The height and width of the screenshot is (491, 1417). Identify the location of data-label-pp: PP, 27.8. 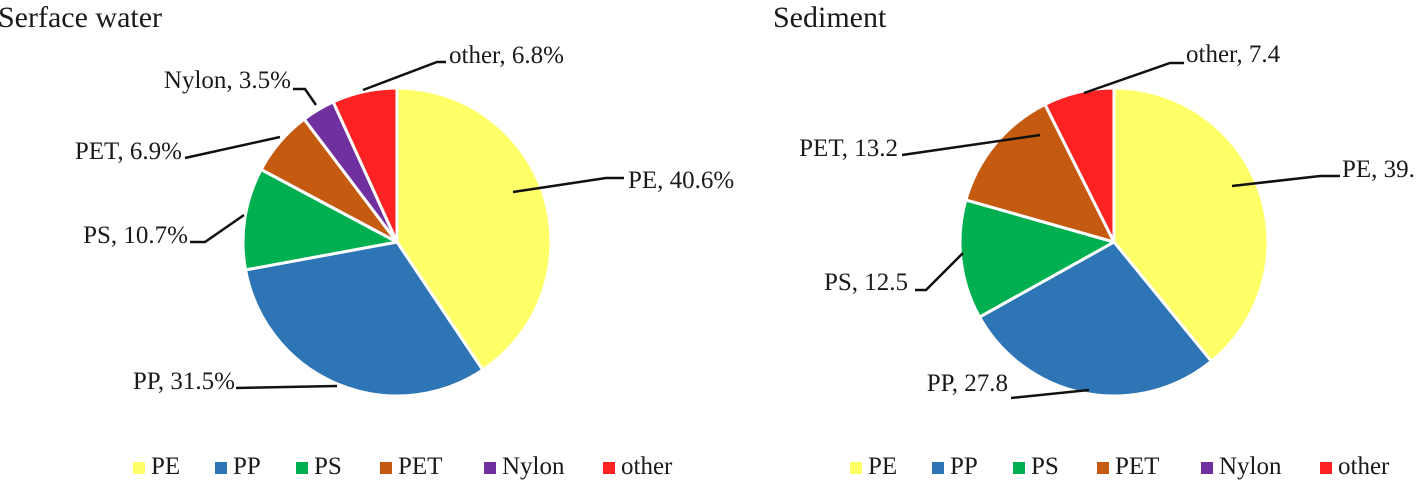
(967, 383).